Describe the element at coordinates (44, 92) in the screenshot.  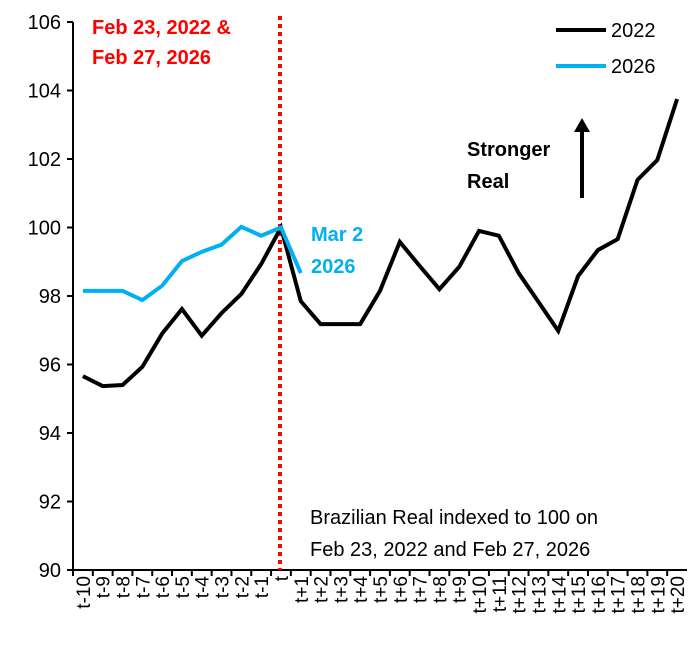
I see `y-tick-label: 104` at that location.